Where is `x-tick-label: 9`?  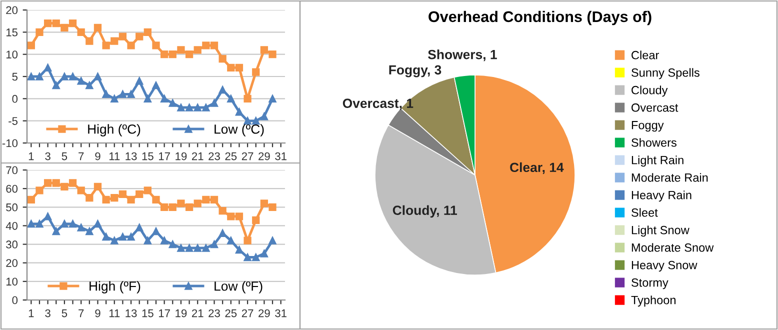 x-tick-label: 9 is located at coordinates (97, 313).